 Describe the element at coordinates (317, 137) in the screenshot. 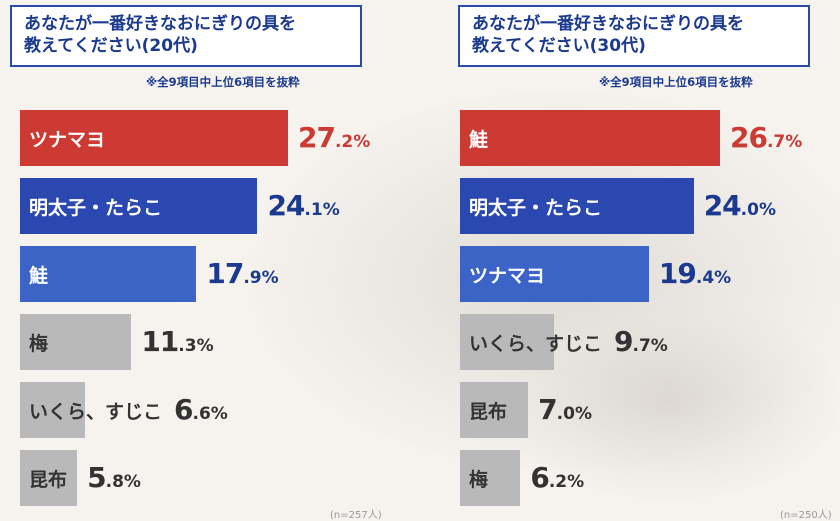

I see `value-integer: 27` at that location.